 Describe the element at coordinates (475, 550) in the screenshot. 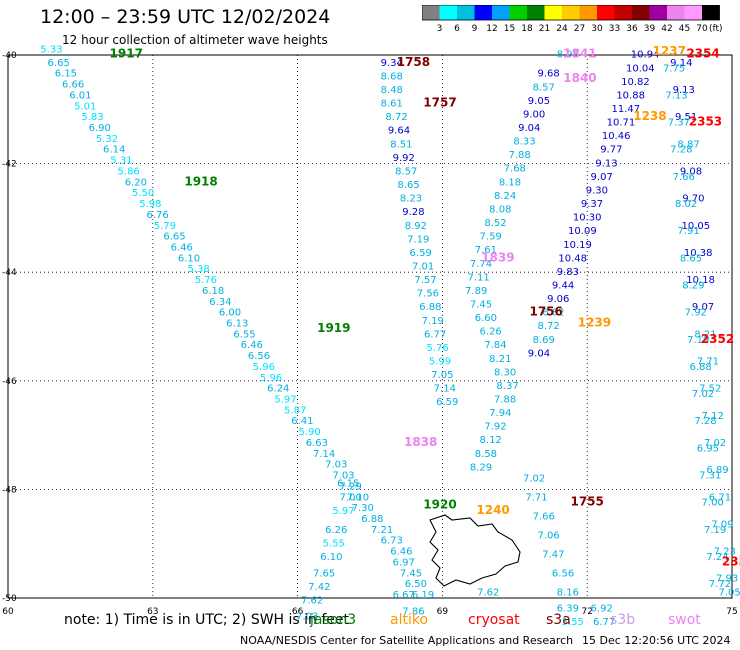

I see `island-outline` at that location.